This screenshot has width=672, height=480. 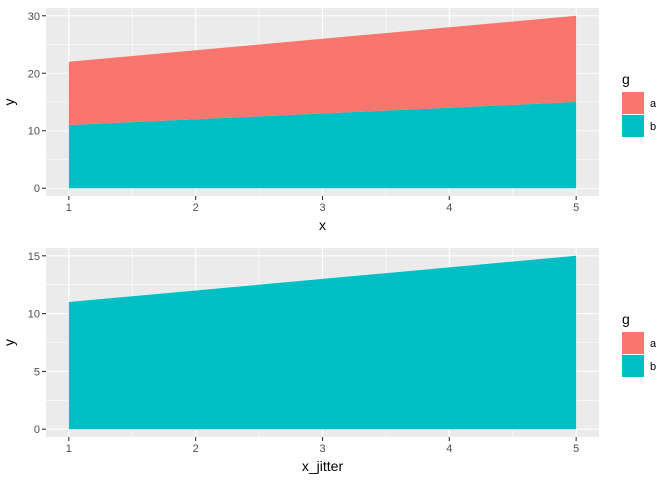 I want to click on y-tick-label: 20, so click(x=34, y=74).